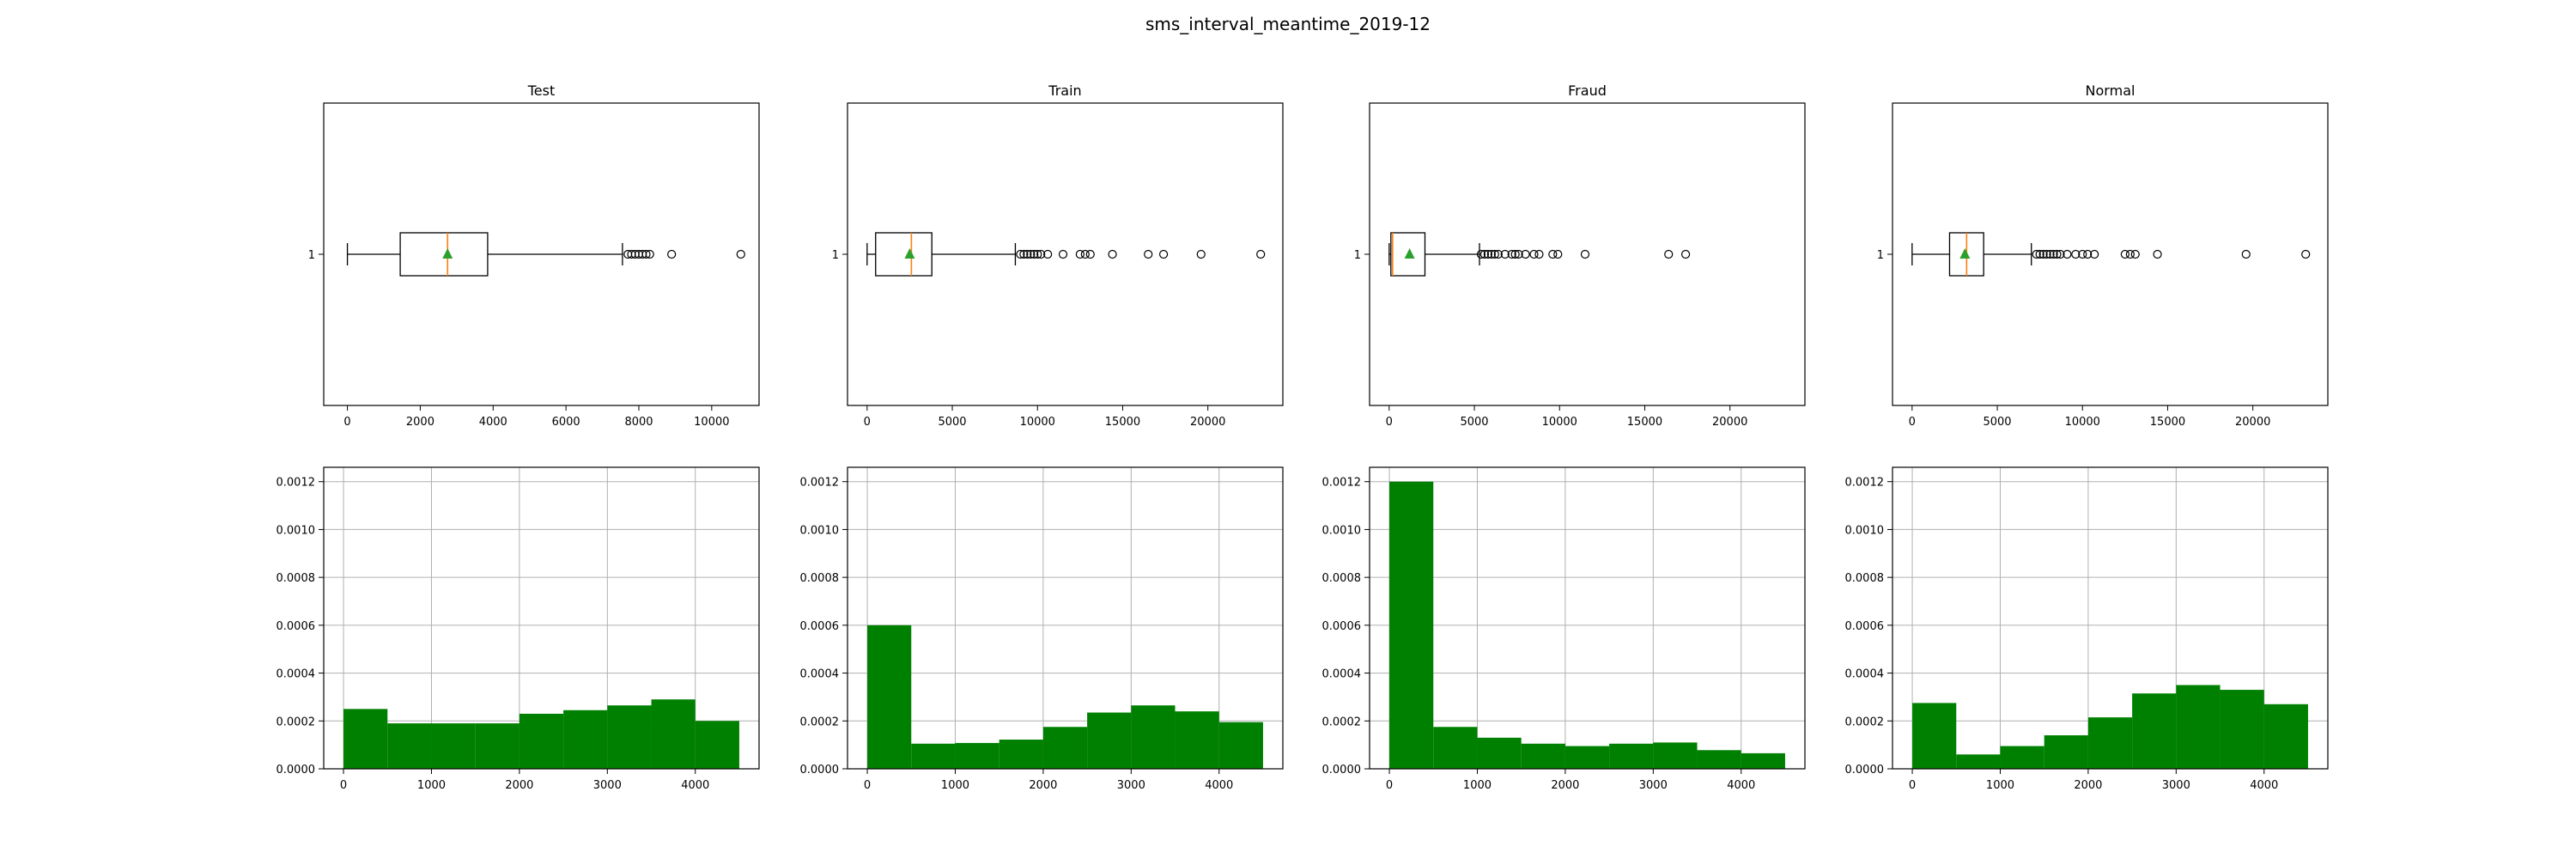  Describe the element at coordinates (1865, 722) in the screenshot. I see `y-tick-label: 0.0002` at that location.